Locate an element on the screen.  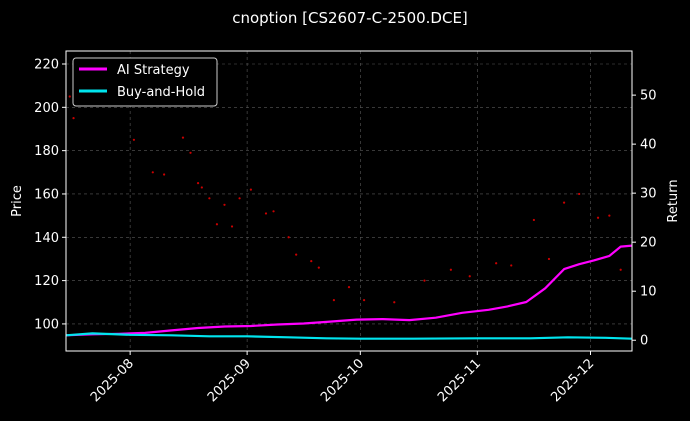
y2-tick-label: 30 is located at coordinates (648, 194).